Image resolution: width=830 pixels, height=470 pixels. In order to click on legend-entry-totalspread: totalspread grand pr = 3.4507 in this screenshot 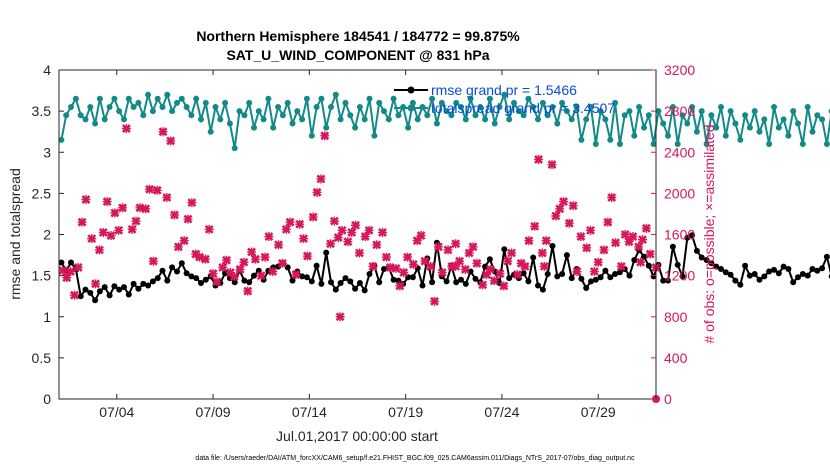, I will do `click(523, 108)`.